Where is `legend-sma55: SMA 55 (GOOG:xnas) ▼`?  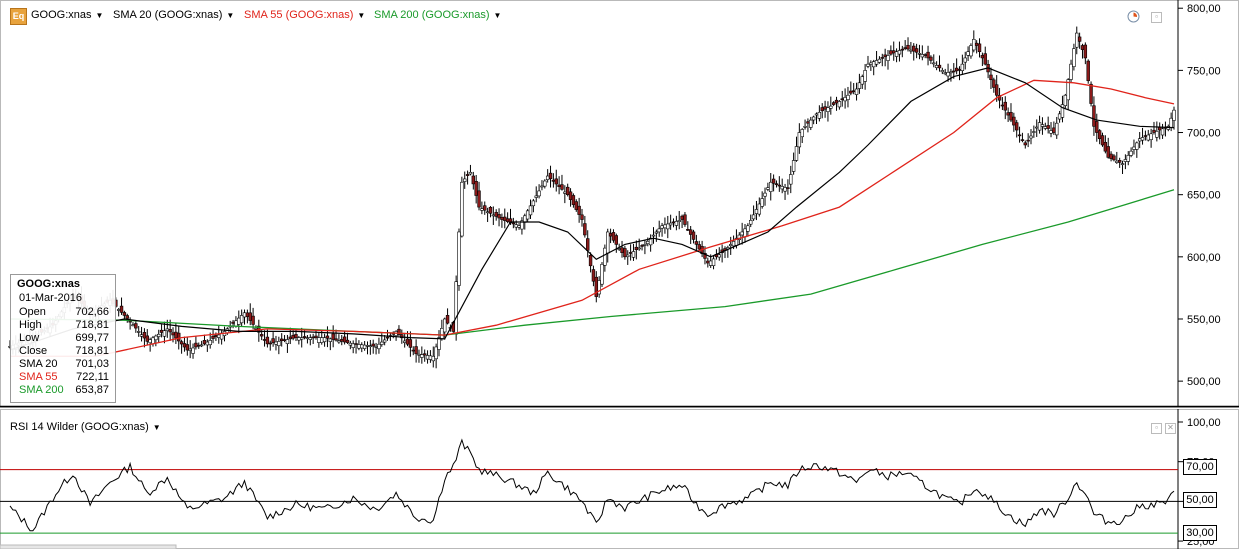 legend-sma55: SMA 55 (GOOG:xnas) ▼ is located at coordinates (304, 15).